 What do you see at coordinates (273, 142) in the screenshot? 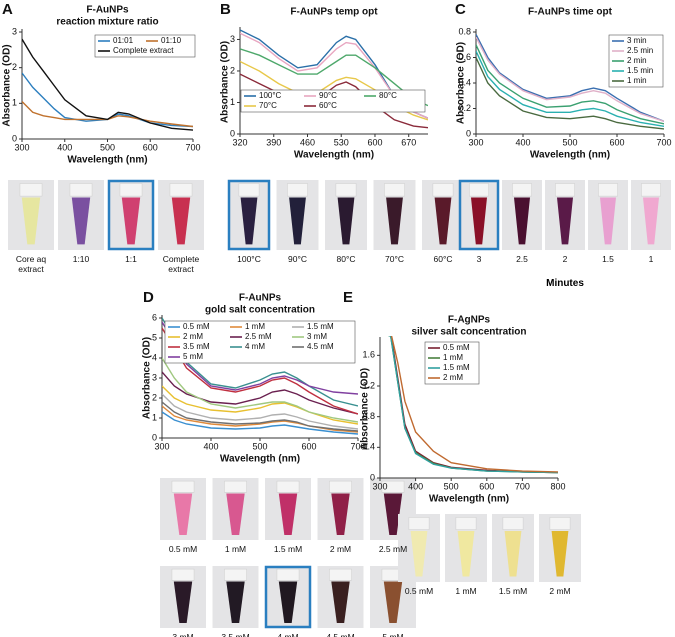
I see `x-tick-label: 390` at bounding box center [273, 142].